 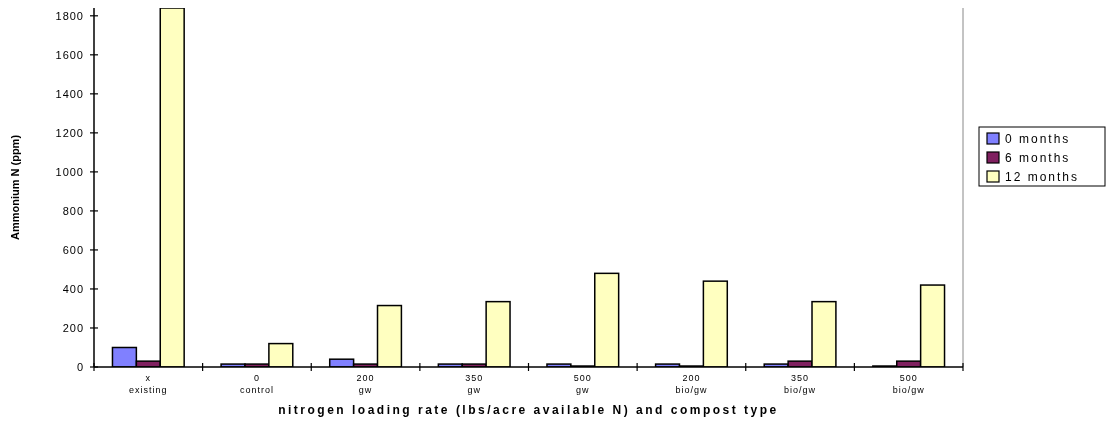 What do you see at coordinates (691, 384) in the screenshot?
I see `x-tick-label: 200 bio/gw` at bounding box center [691, 384].